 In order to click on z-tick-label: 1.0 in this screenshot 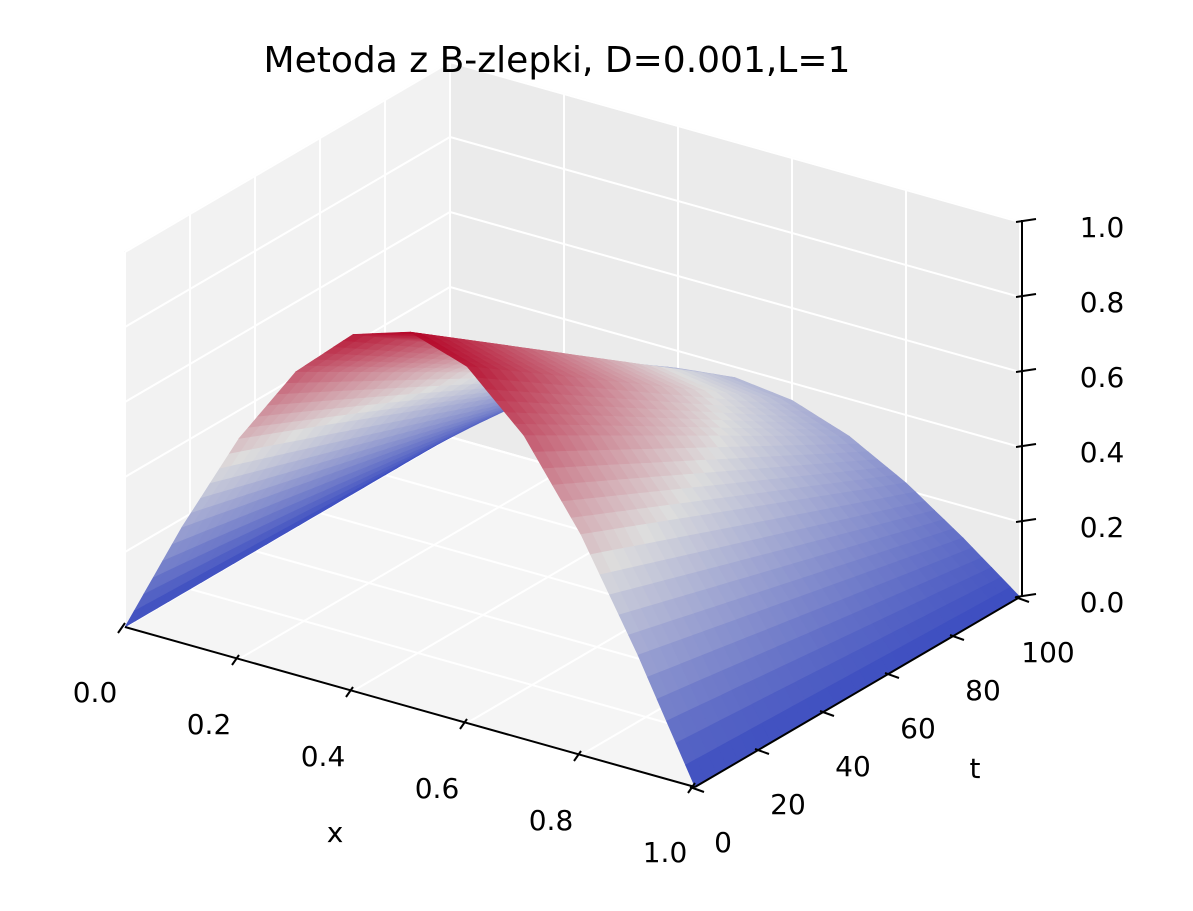, I will do `click(1102, 227)`.